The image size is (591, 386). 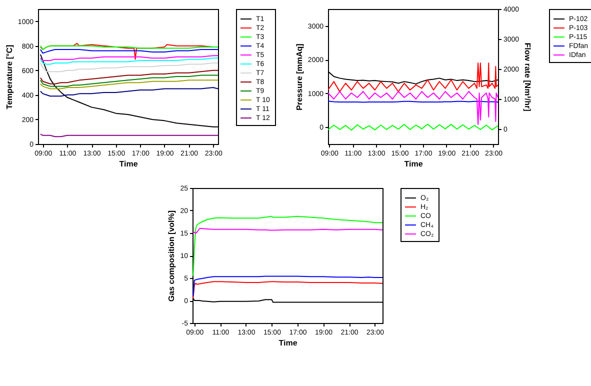 What do you see at coordinates (527, 77) in the screenshot?
I see `y2-axis-title: Flow rate [Nm³/hr]` at bounding box center [527, 77].